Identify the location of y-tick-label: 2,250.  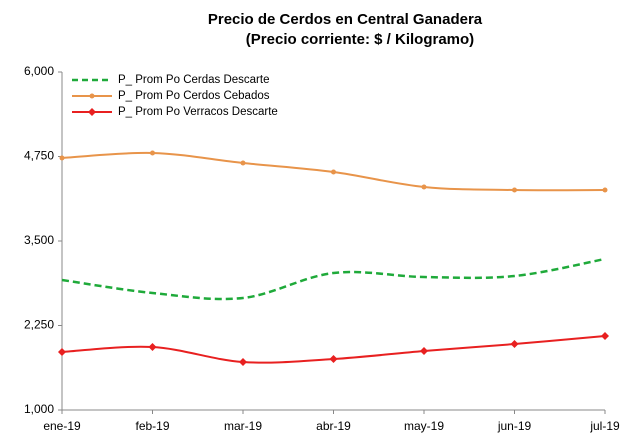
(39, 325).